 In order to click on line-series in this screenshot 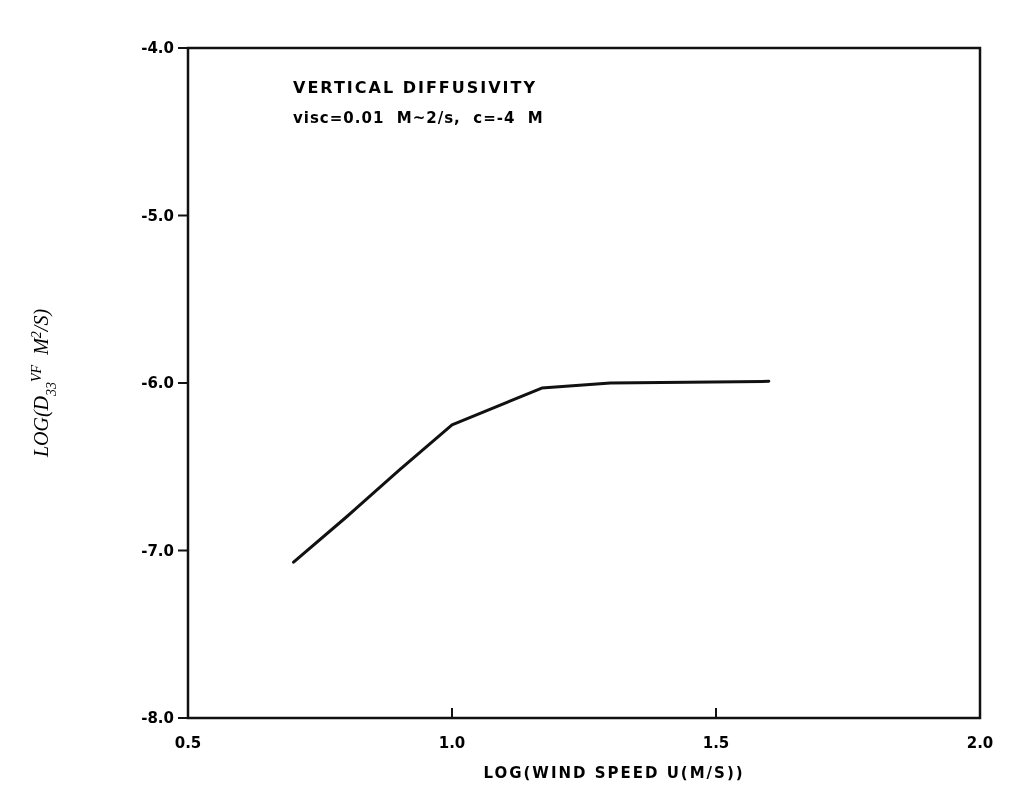, I will do `click(531, 471)`.